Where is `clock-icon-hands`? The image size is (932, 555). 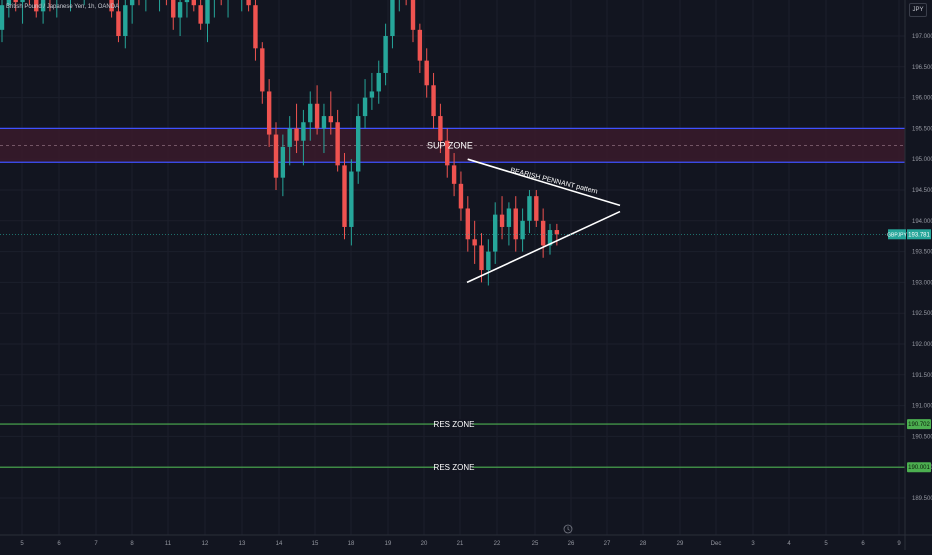 clock-icon-hands is located at coordinates (568, 528).